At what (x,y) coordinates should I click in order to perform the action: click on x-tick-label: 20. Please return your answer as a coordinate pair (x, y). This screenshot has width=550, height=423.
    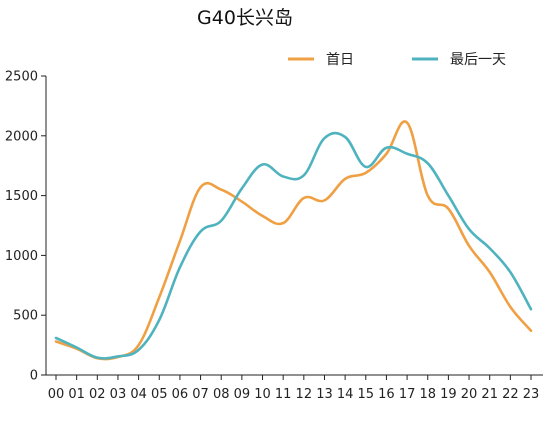
    Looking at the image, I should click on (469, 394).